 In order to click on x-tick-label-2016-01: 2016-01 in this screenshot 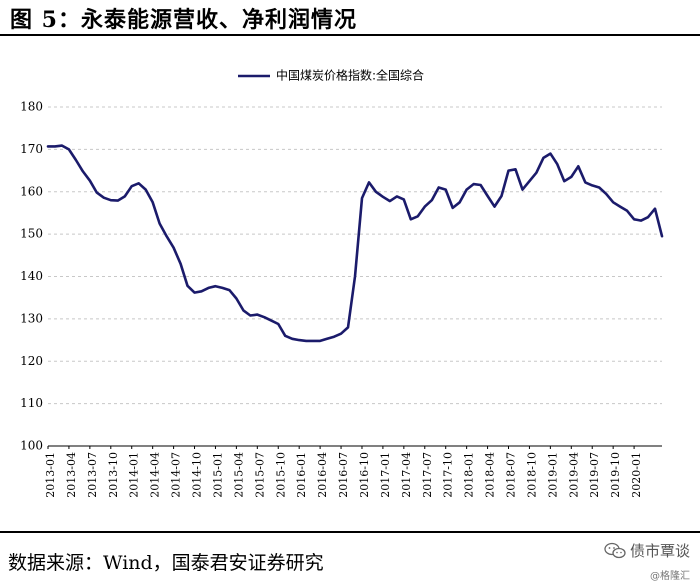, I will do `click(301, 475)`.